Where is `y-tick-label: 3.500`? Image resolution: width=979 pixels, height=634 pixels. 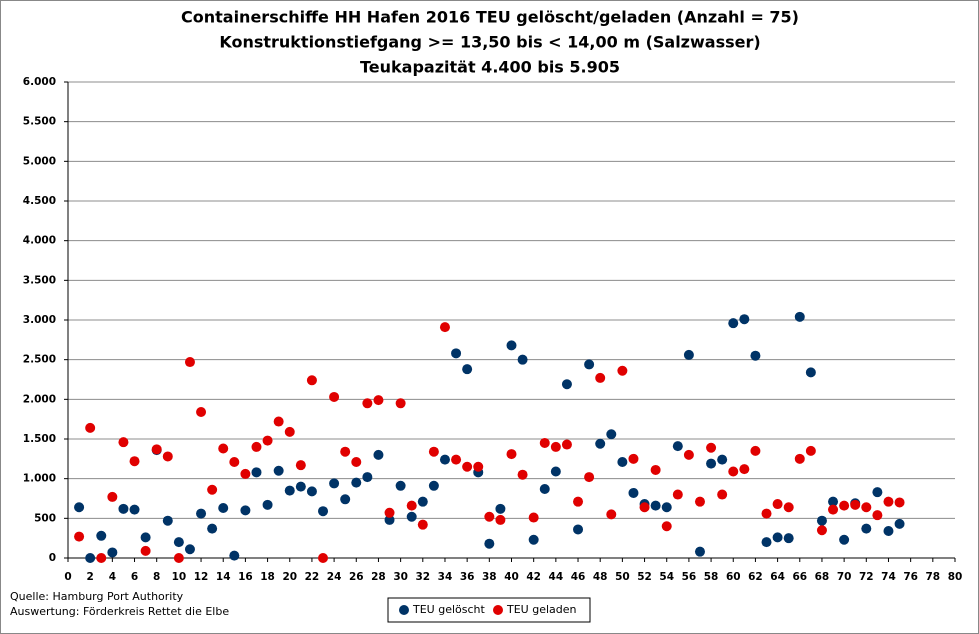 y-tick-label: 3.500 is located at coordinates (39, 280).